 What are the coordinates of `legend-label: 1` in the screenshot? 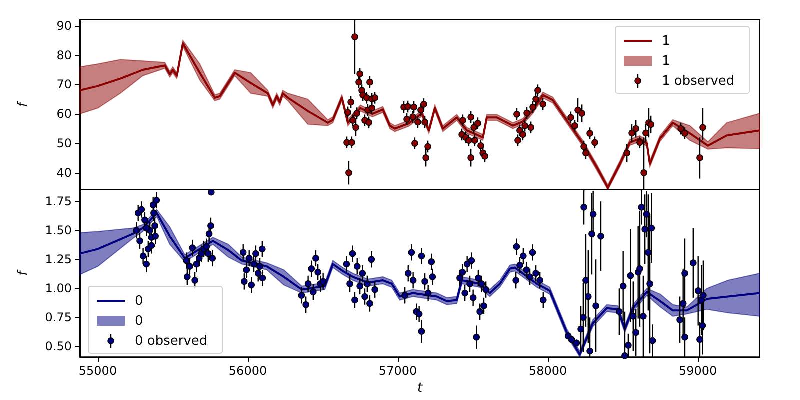 It's located at (666, 41).